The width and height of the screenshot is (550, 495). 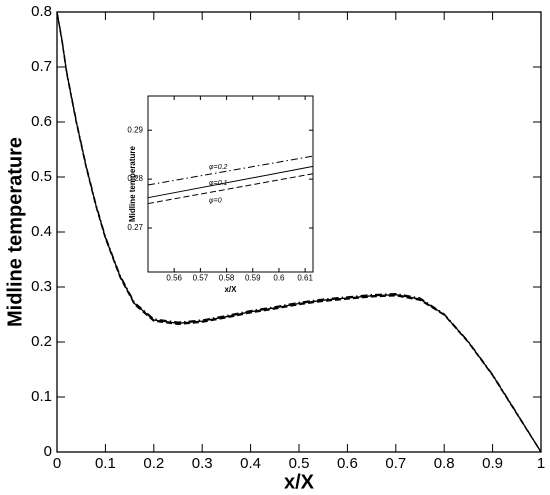 I want to click on x-tick-label: 0.4, so click(x=250, y=463).